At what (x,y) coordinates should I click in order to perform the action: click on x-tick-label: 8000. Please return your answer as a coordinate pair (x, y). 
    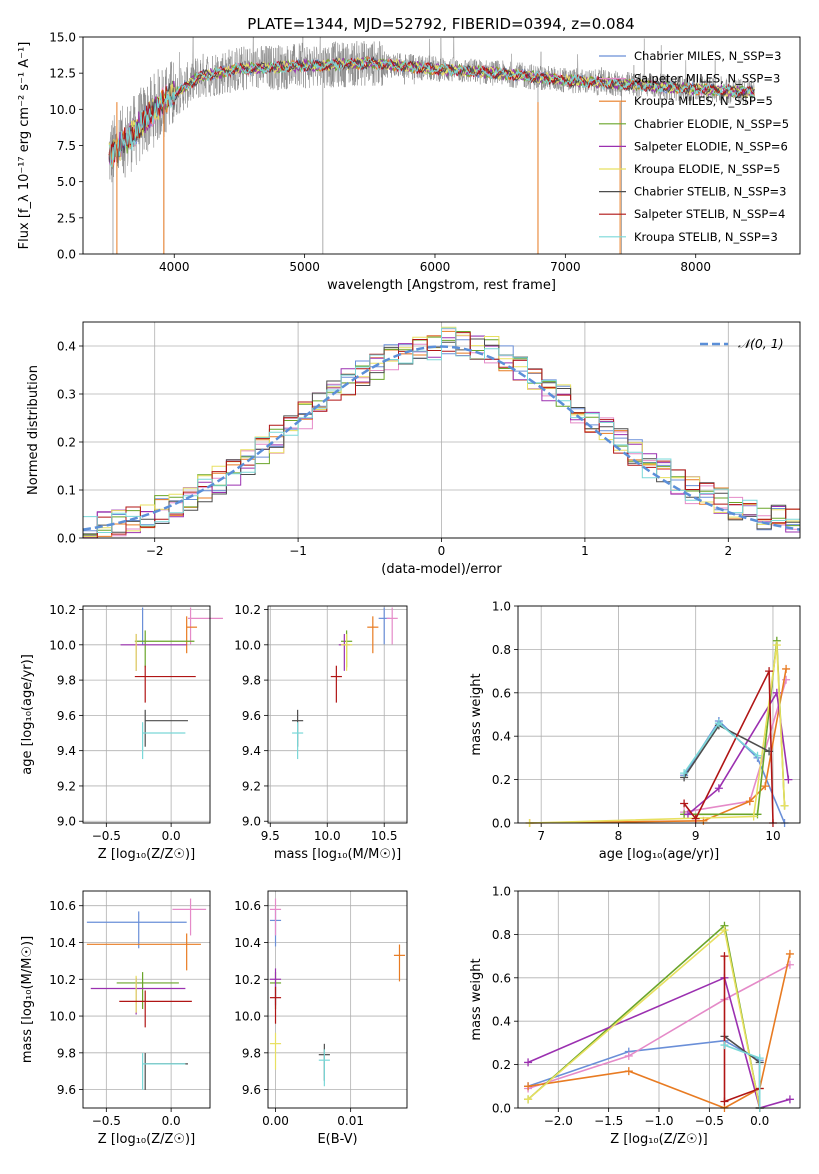
    Looking at the image, I should click on (695, 267).